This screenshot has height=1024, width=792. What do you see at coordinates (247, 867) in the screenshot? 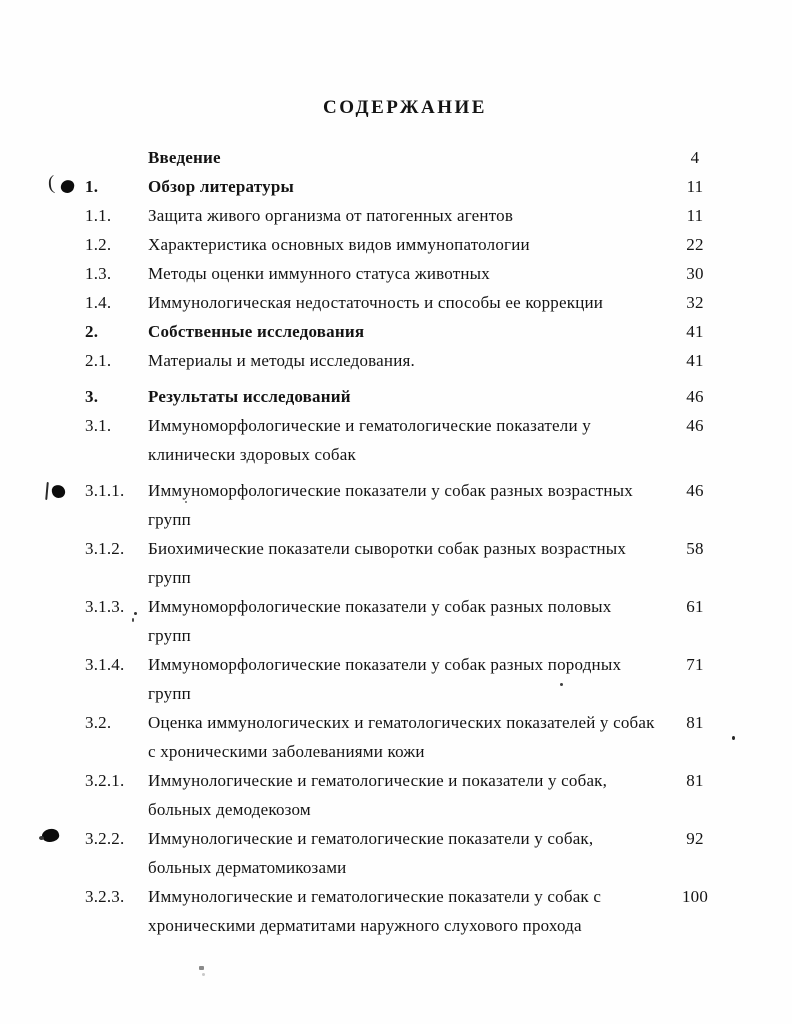
I see `toc-title-line: больных дерматомикозами` at bounding box center [247, 867].